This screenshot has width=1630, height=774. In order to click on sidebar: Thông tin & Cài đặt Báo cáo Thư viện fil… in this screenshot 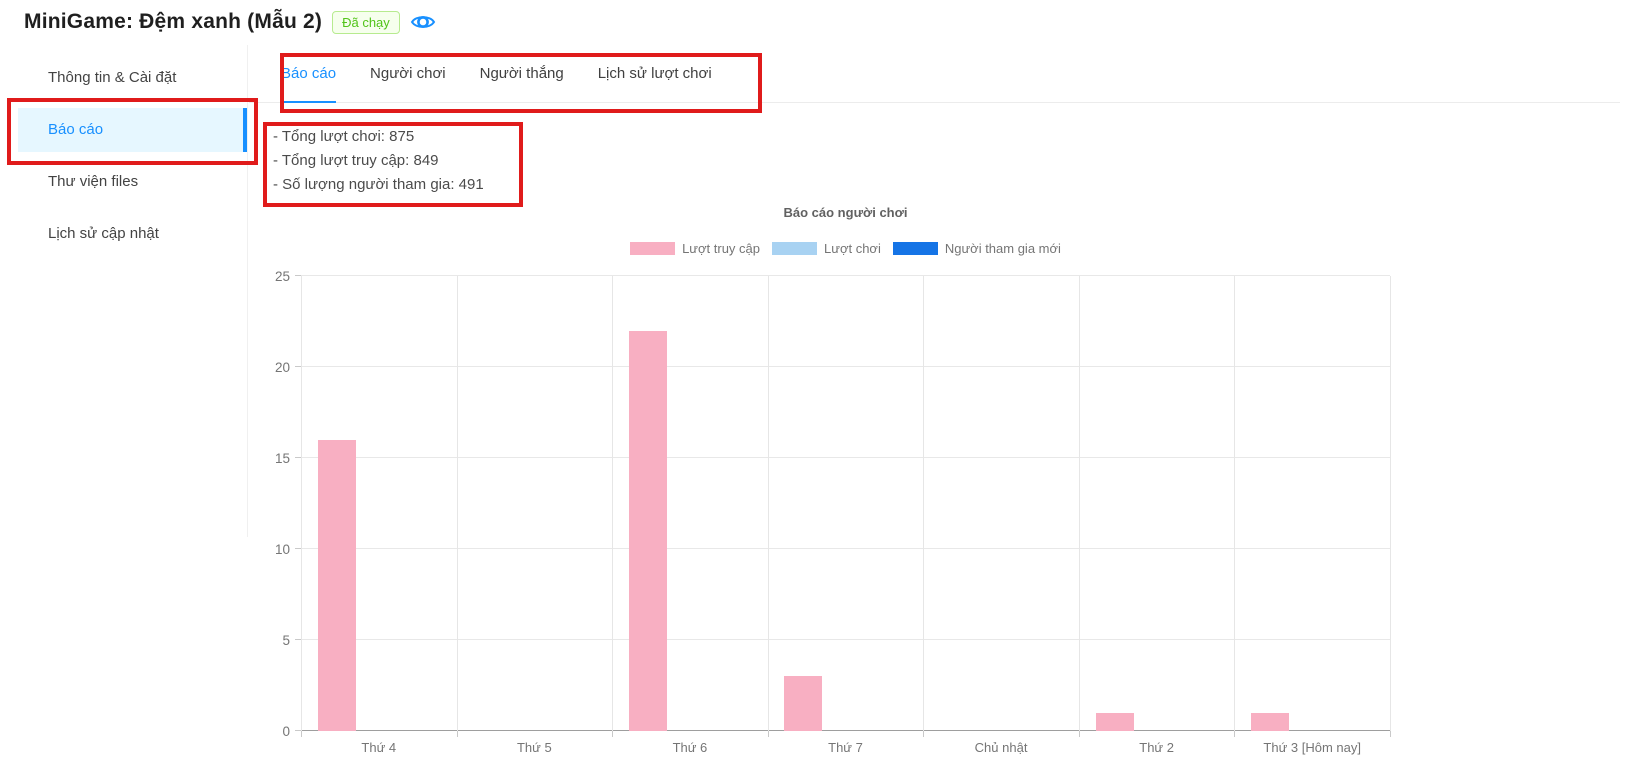, I will do `click(124, 291)`.